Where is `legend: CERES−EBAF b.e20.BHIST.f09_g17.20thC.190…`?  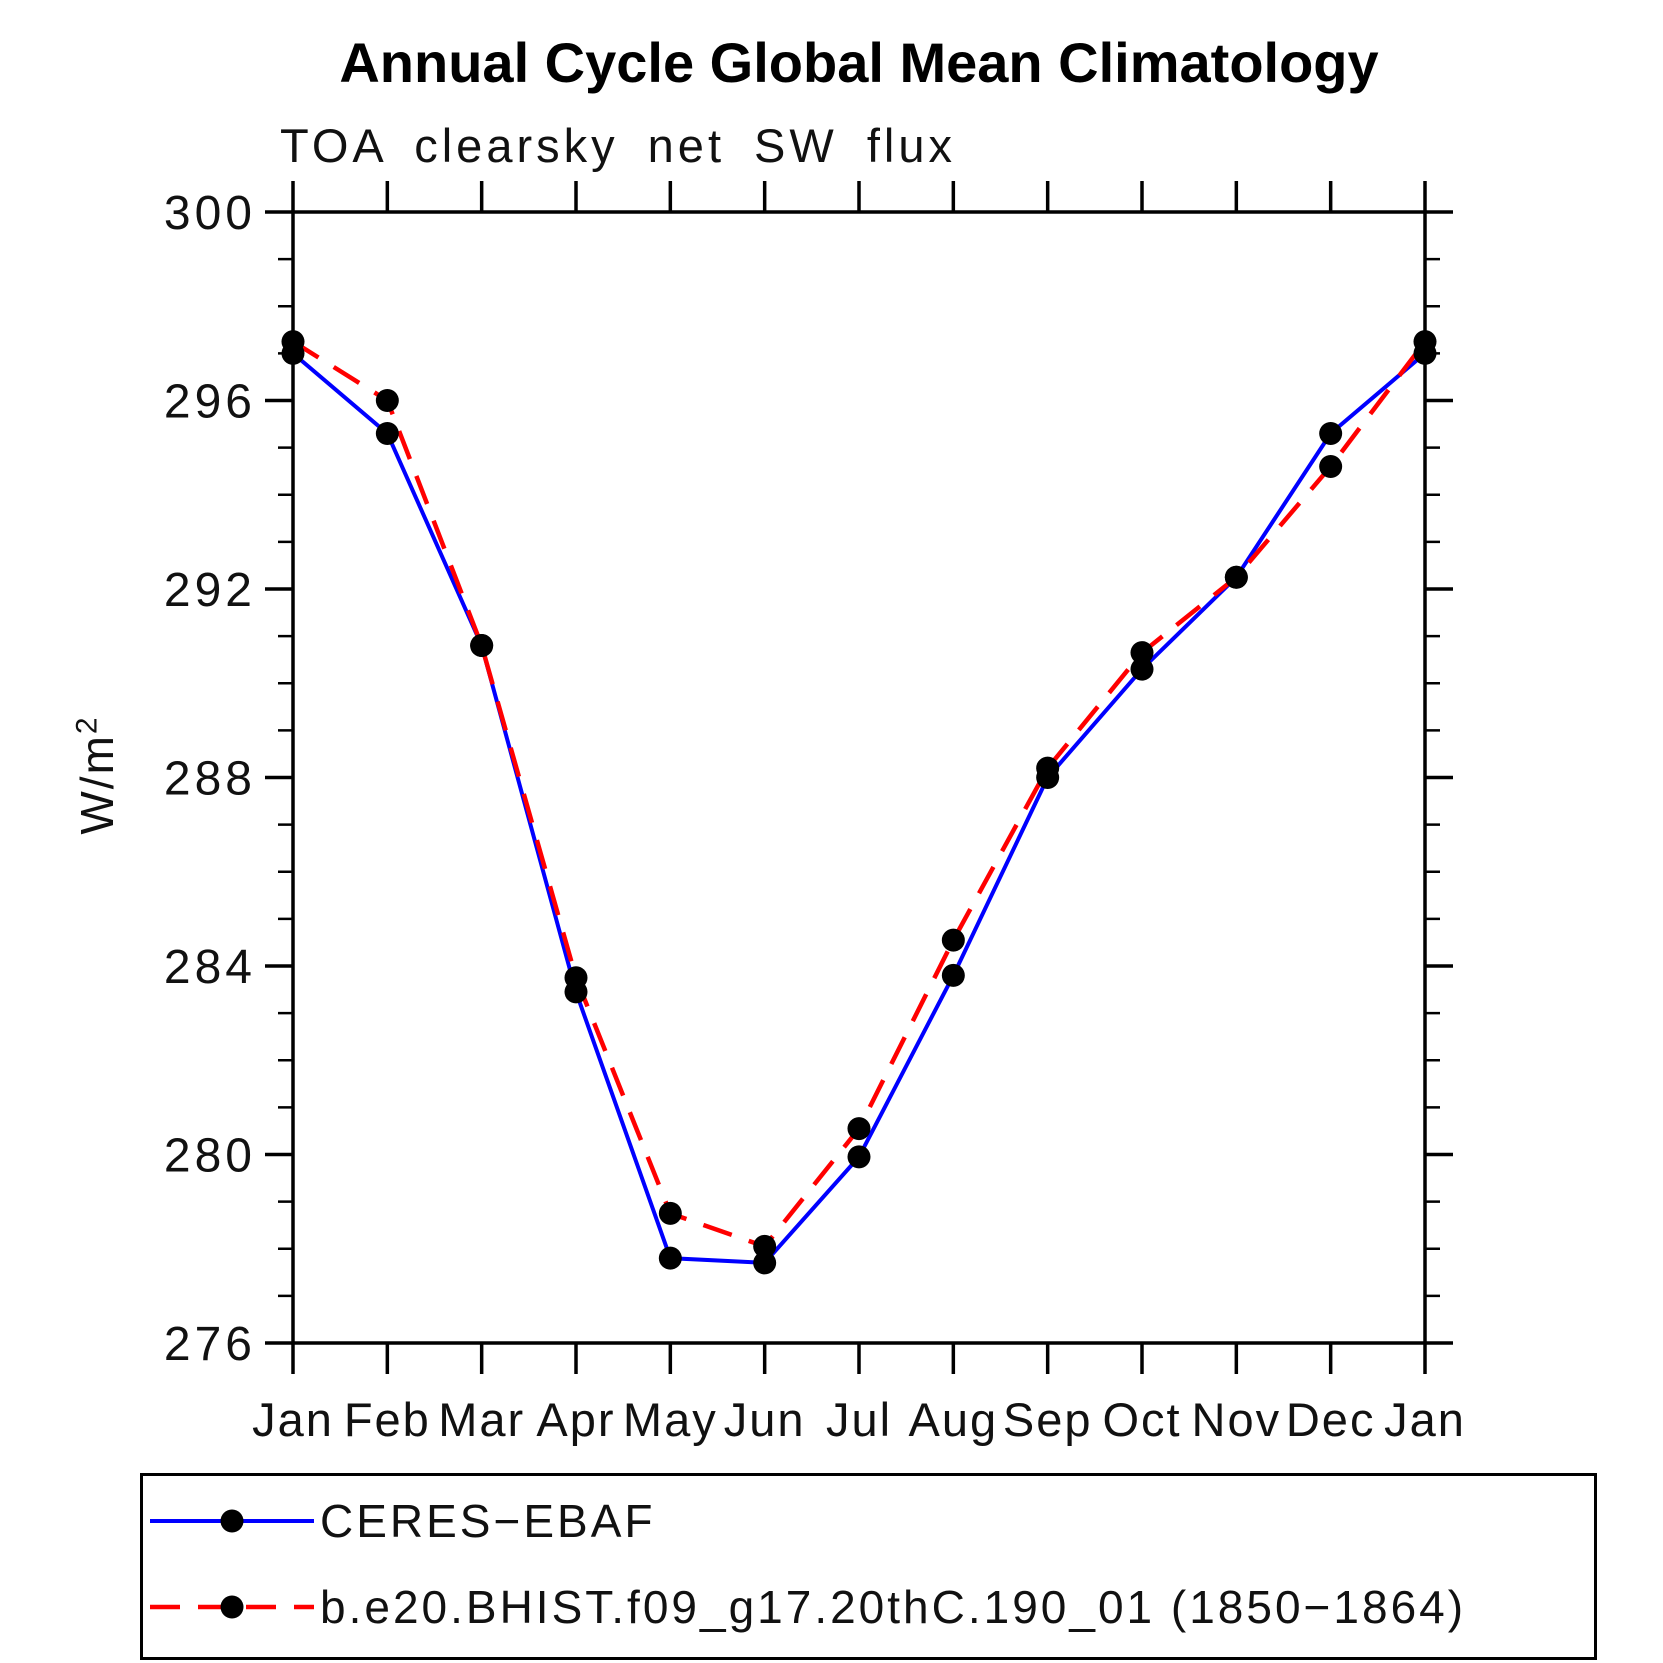
legend: CERES−EBAF b.e20.BHIST.f09_g17.20thC.190… is located at coordinates (868, 1566).